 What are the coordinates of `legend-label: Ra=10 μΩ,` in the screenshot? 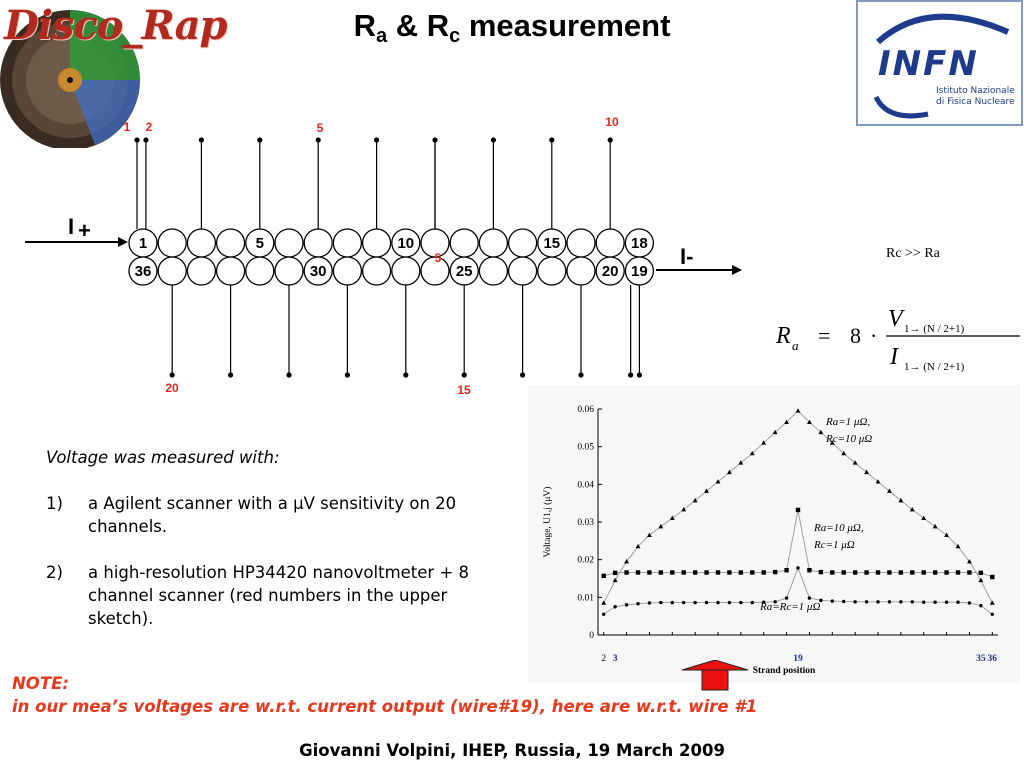 It's located at (838, 528).